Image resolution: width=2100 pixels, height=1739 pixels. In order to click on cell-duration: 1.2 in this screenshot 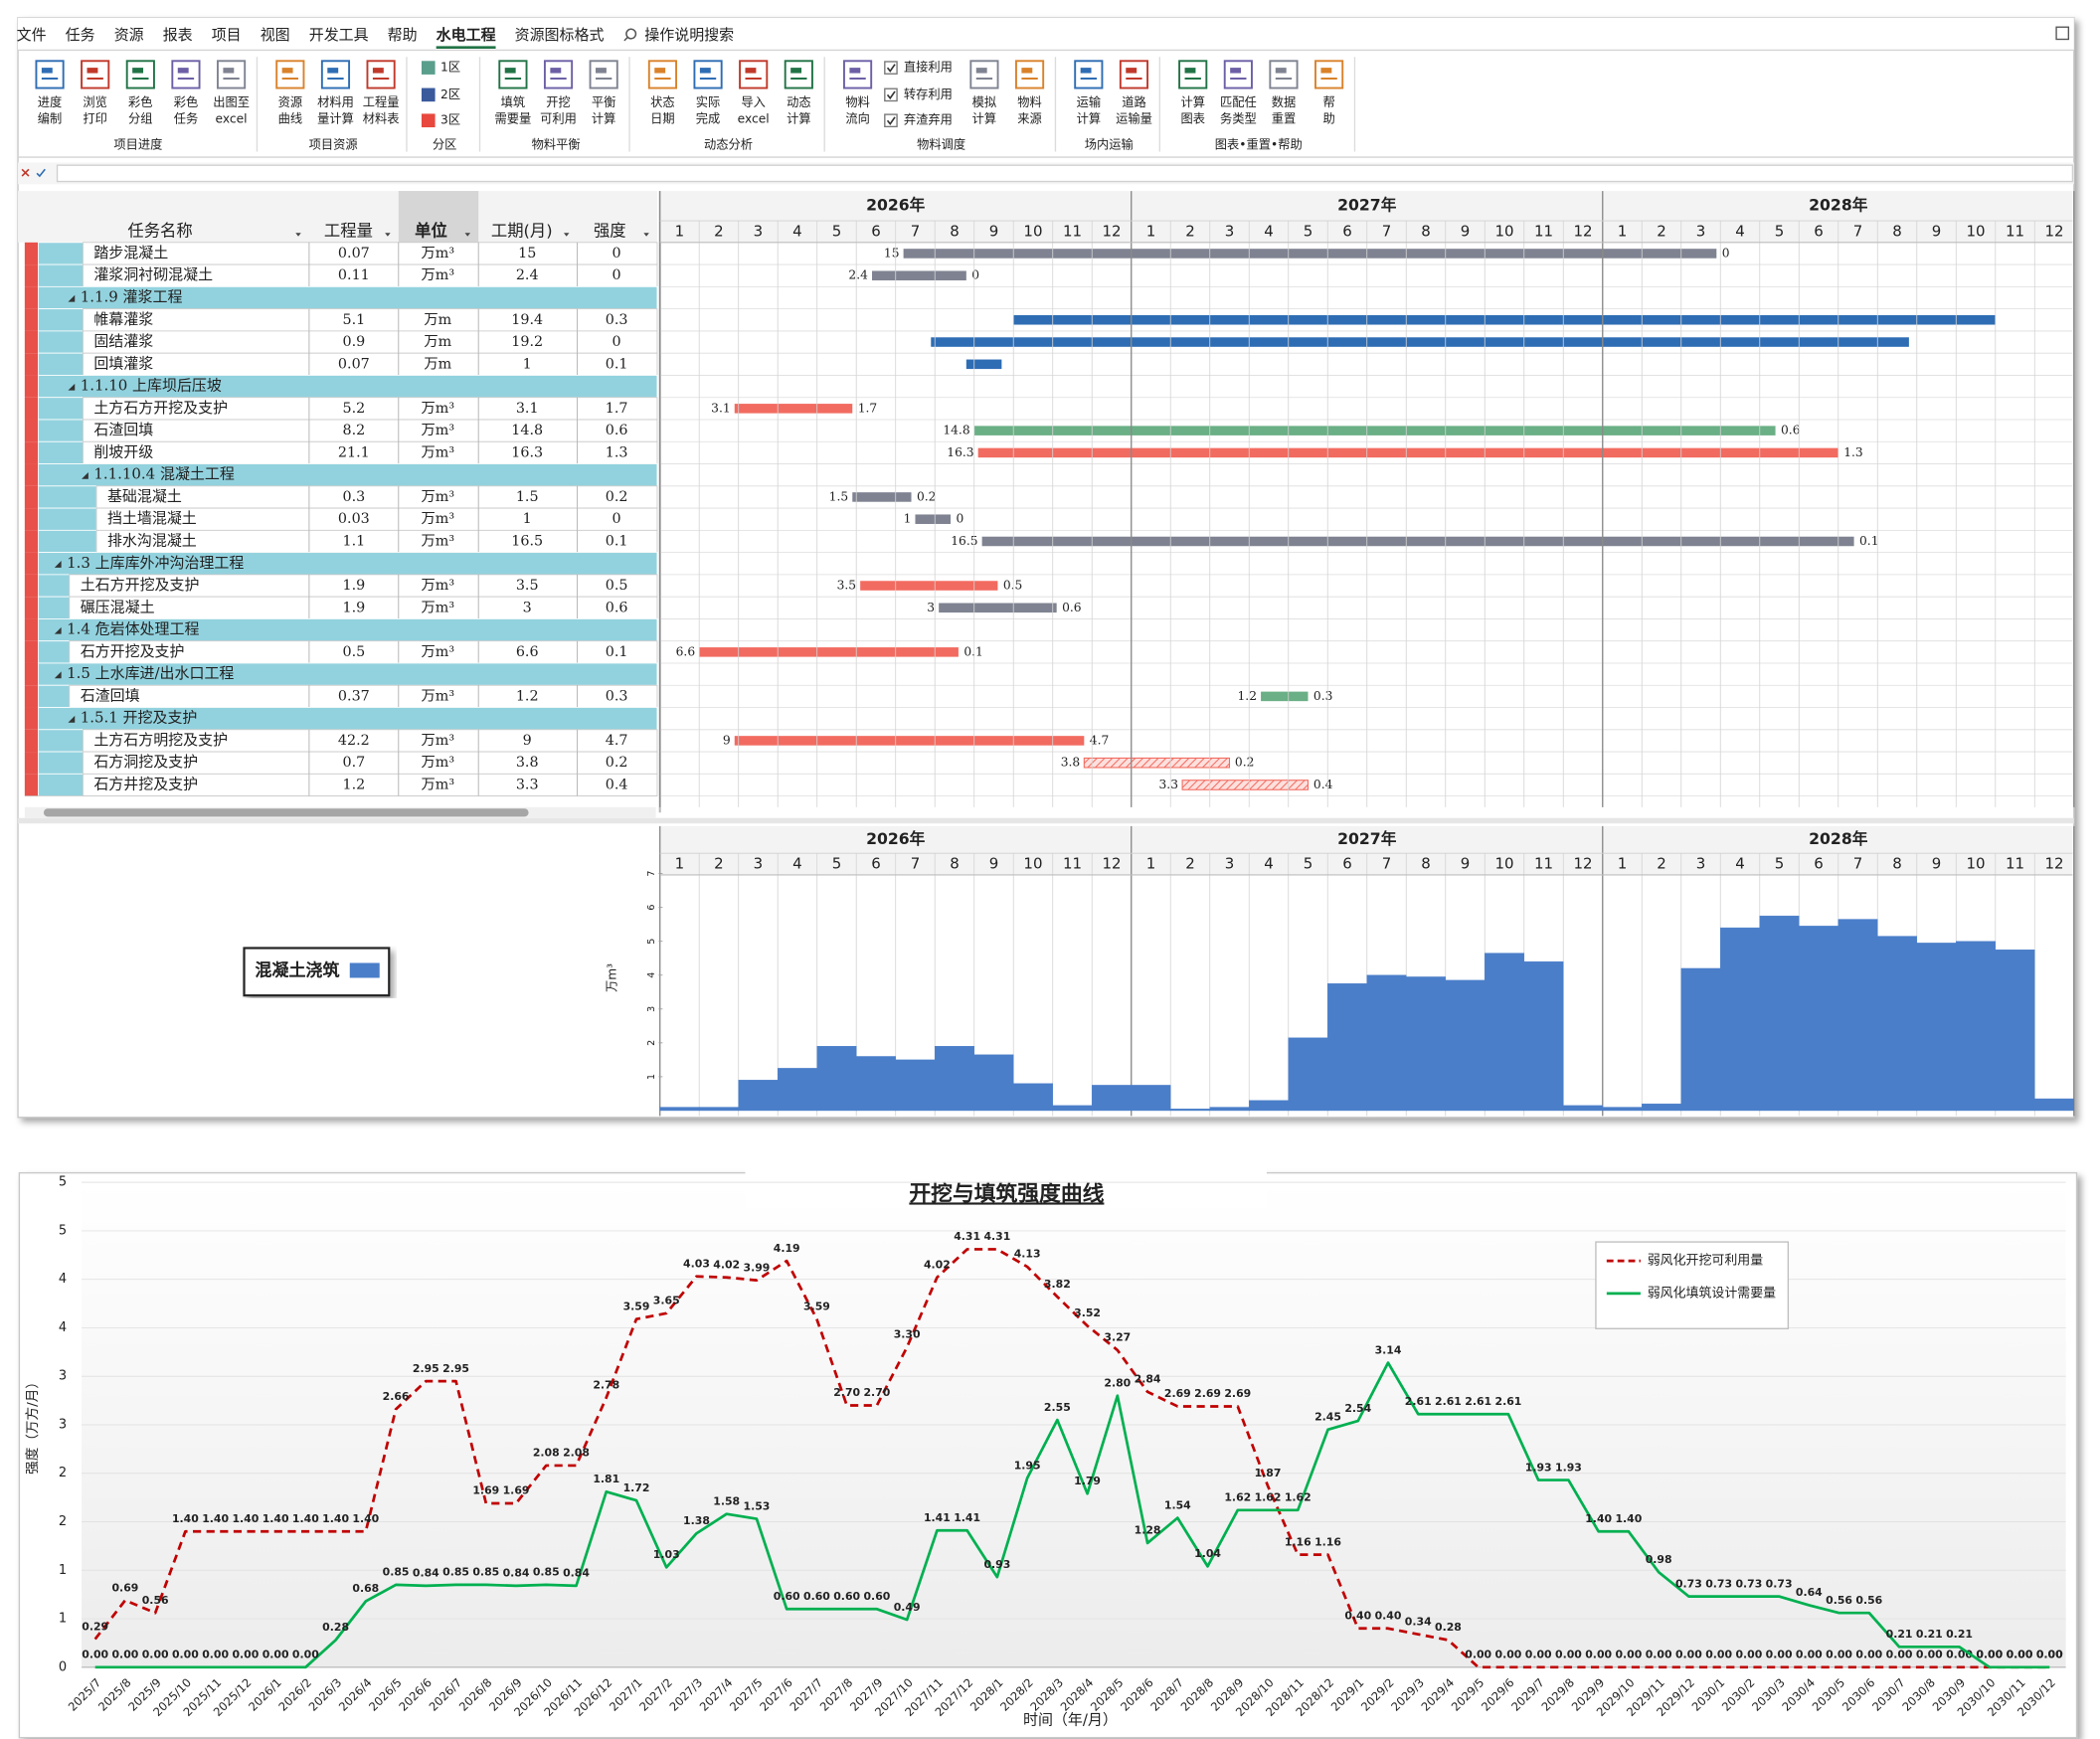, I will do `click(527, 696)`.